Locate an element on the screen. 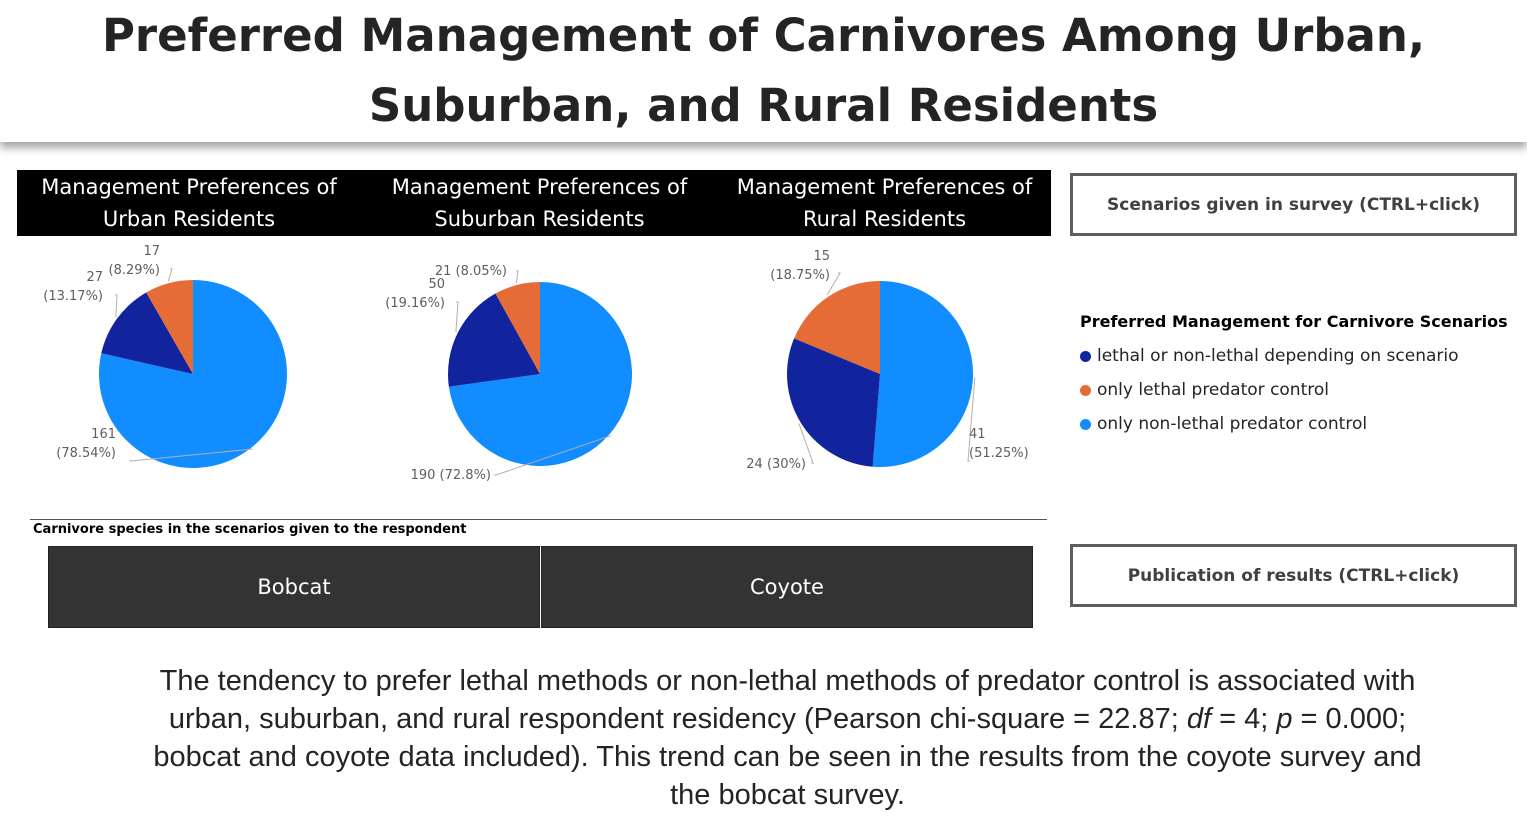  legend-item-nonlethal: only non-lethal predator control is located at coordinates (1294, 424).